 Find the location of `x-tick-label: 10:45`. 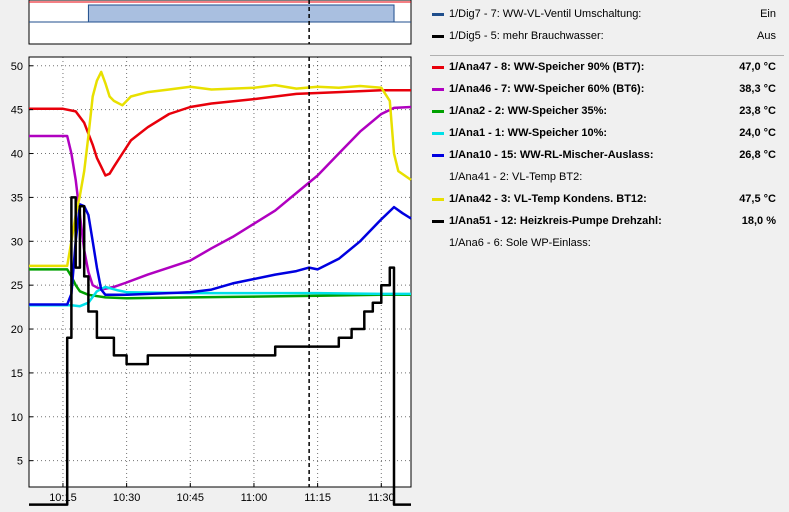

x-tick-label: 10:45 is located at coordinates (191, 498).